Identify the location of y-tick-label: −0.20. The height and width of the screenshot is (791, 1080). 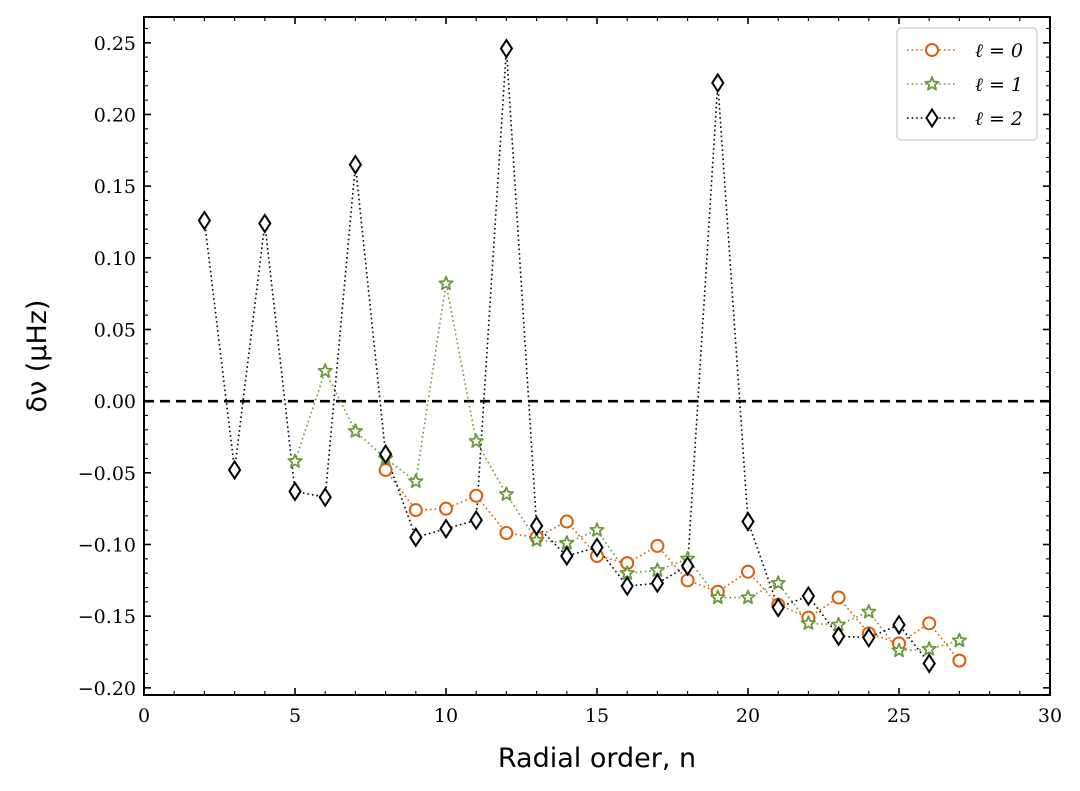
(107, 689).